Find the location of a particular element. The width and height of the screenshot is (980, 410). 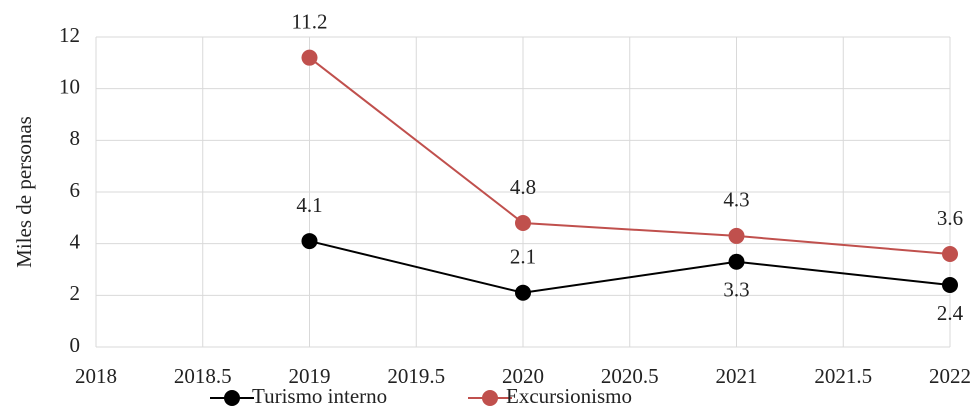

y-tick-label: 0 is located at coordinates (75, 345).